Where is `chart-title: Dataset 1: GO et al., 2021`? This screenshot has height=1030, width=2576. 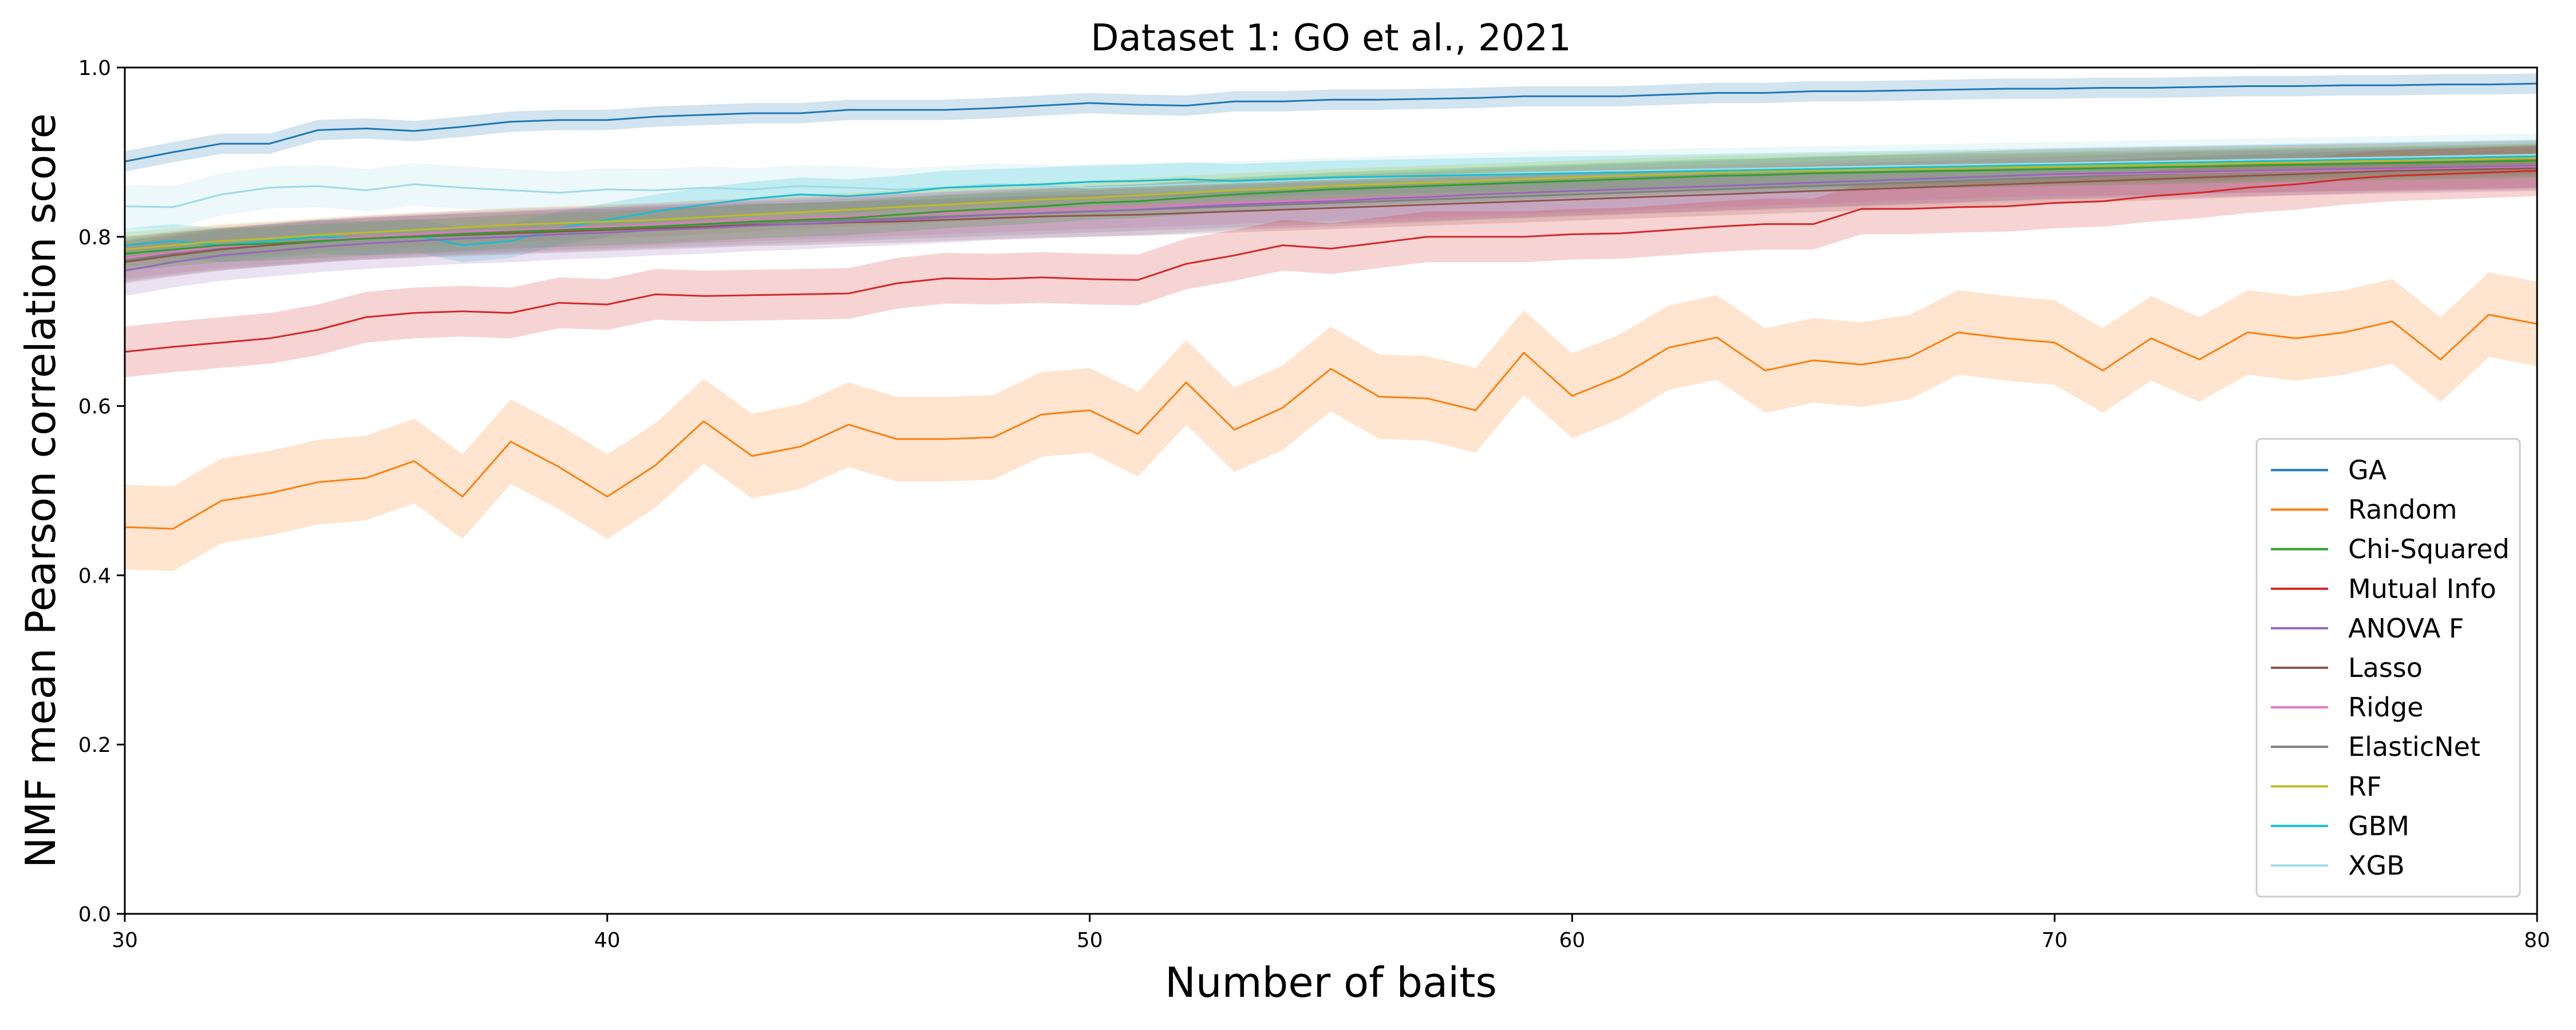
chart-title: Dataset 1: GO et al., 2021 is located at coordinates (1331, 38).